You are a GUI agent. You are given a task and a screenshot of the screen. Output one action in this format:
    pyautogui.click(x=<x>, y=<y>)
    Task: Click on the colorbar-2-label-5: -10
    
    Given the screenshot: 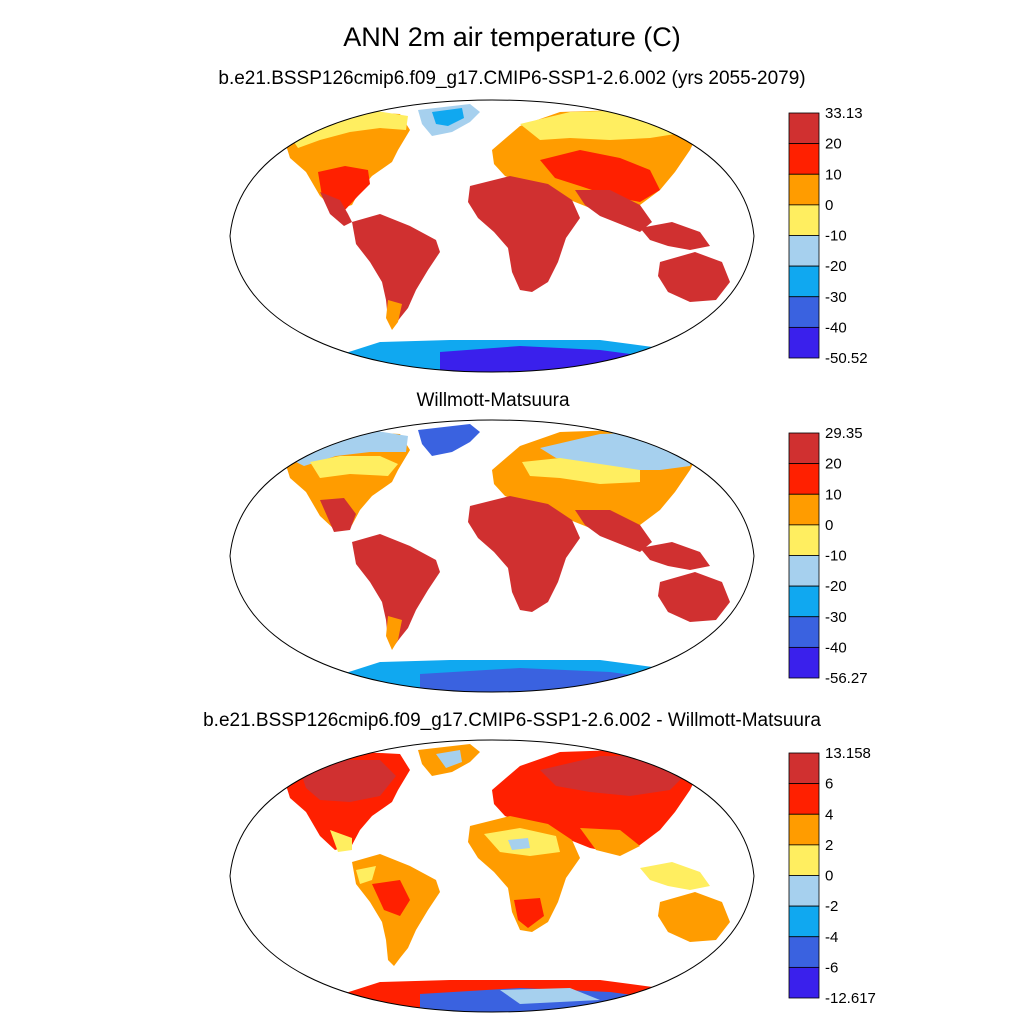 What is the action you would take?
    pyautogui.click(x=836, y=556)
    